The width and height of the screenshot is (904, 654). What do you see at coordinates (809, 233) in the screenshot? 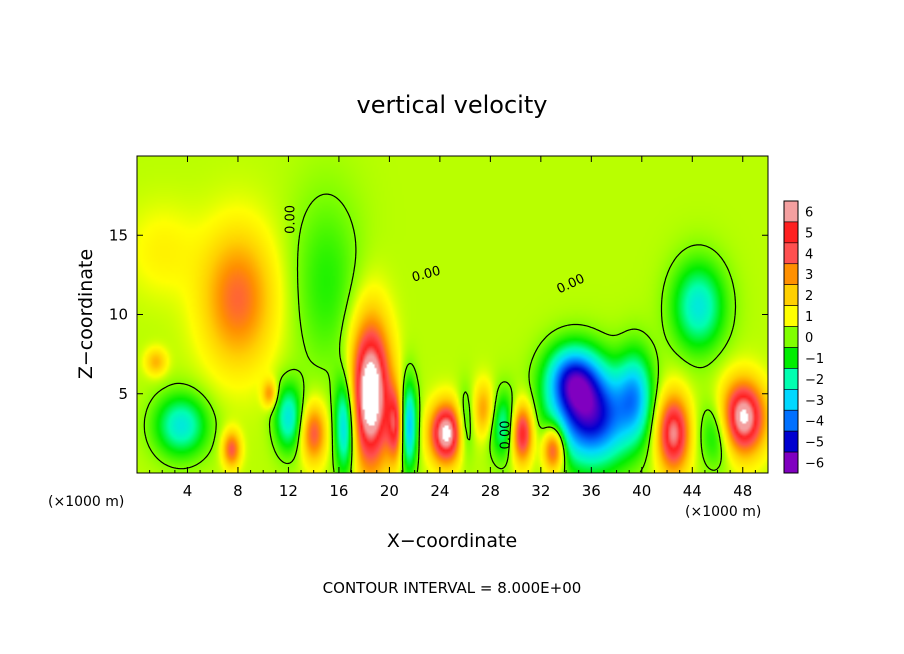
I see `colorbar-label: 5` at bounding box center [809, 233].